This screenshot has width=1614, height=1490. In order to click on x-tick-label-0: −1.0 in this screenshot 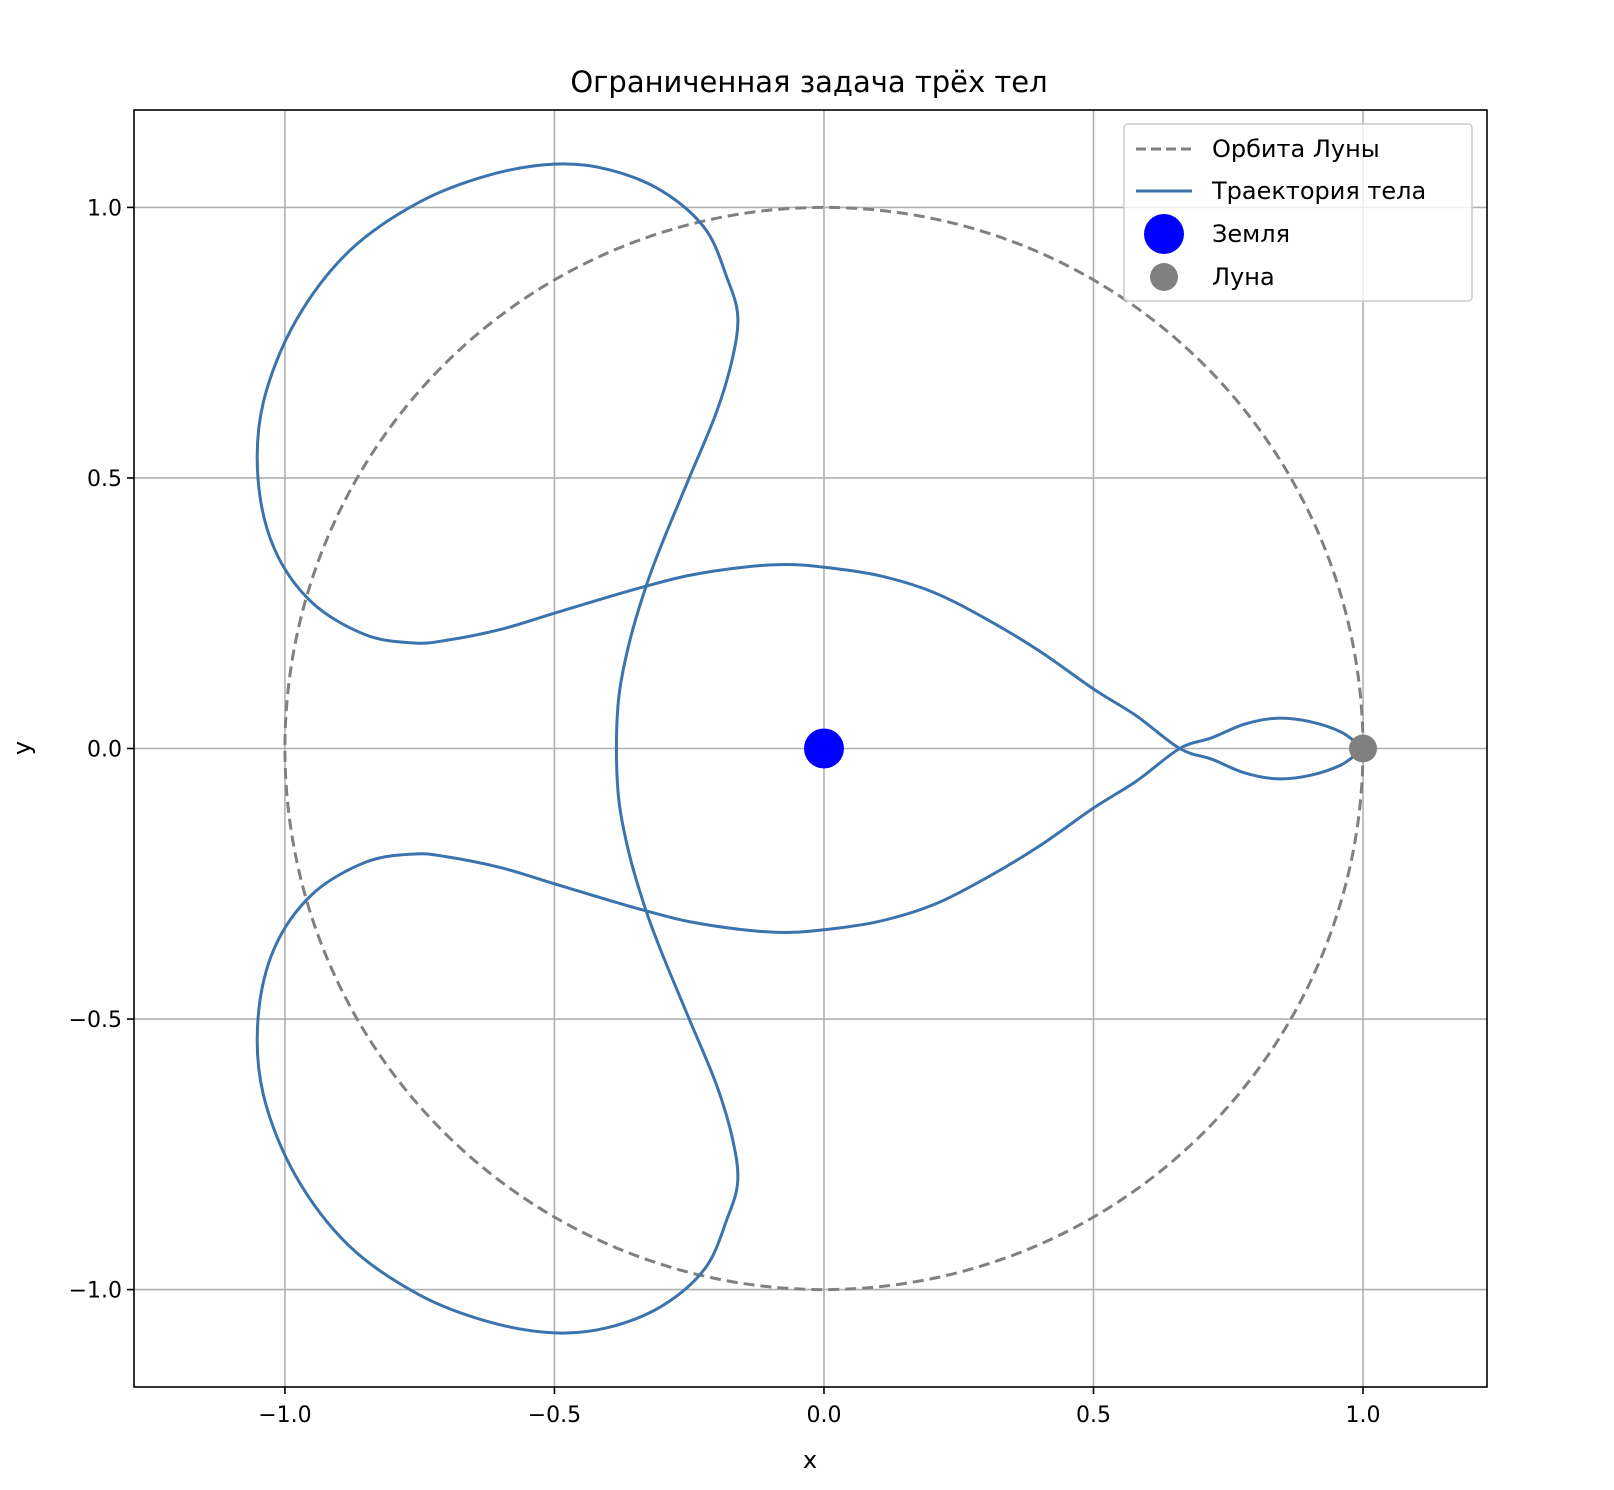, I will do `click(284, 1415)`.